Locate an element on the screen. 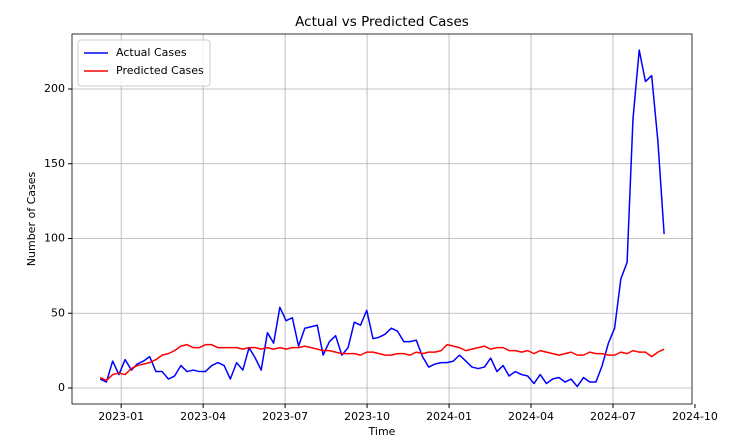 The height and width of the screenshot is (441, 735). legend-box is located at coordinates (144, 63).